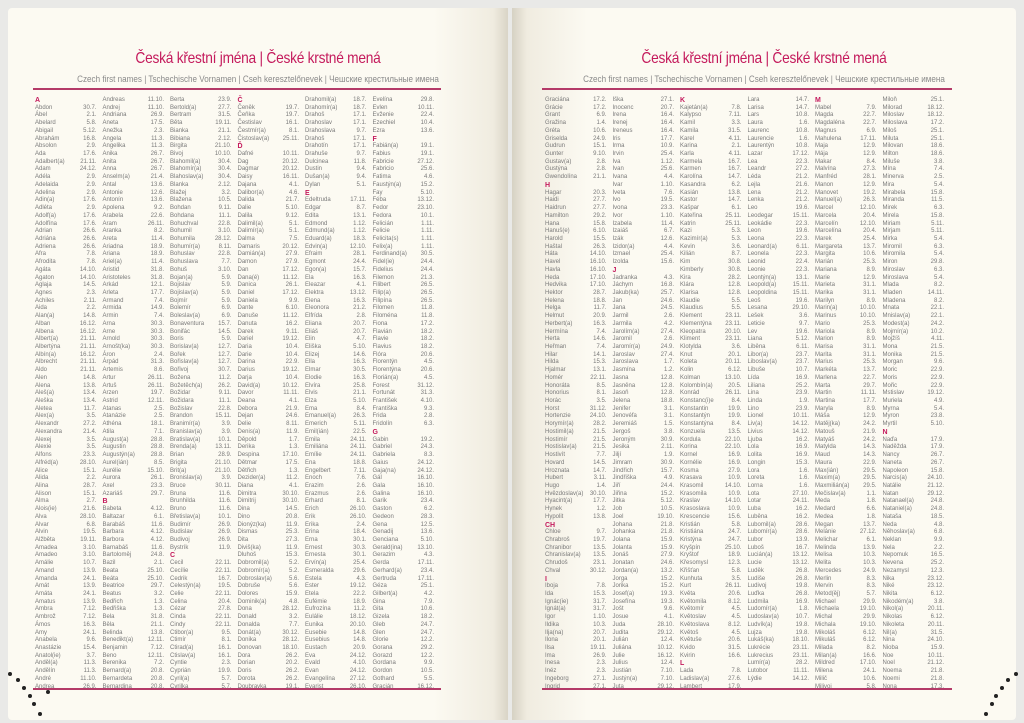  What do you see at coordinates (736, 617) in the screenshot?
I see `name-day-date: 4.5.` at bounding box center [736, 617].